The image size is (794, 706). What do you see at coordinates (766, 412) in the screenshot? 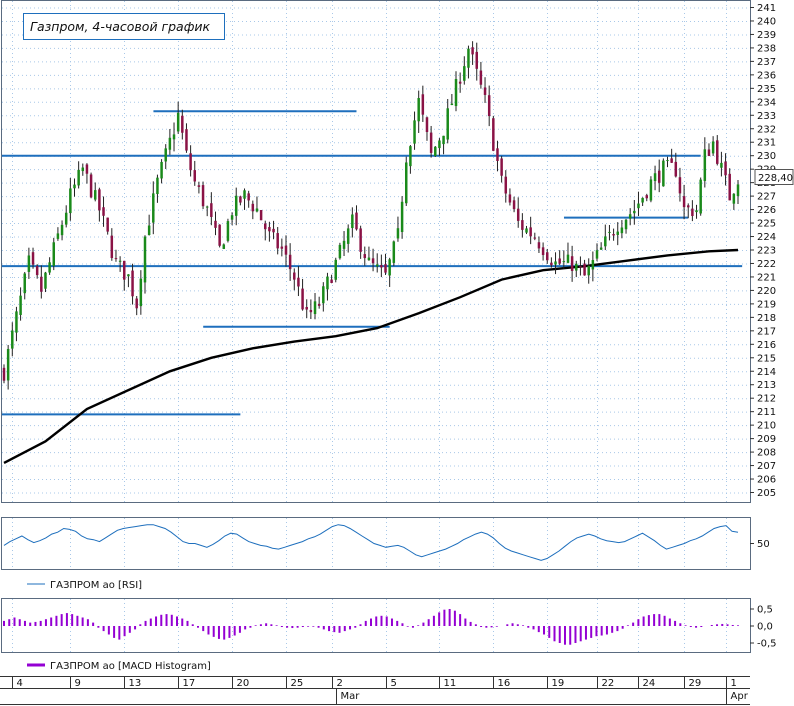
I see `price-tick-label: 211` at bounding box center [766, 412].